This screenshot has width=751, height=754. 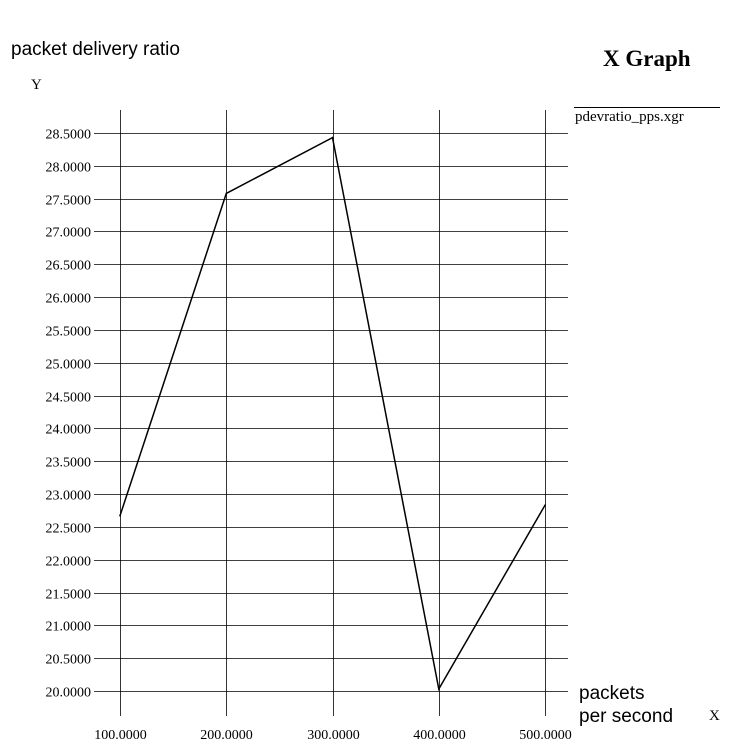 What do you see at coordinates (69, 660) in the screenshot?
I see `y-tick-label: 20.5000` at bounding box center [69, 660].